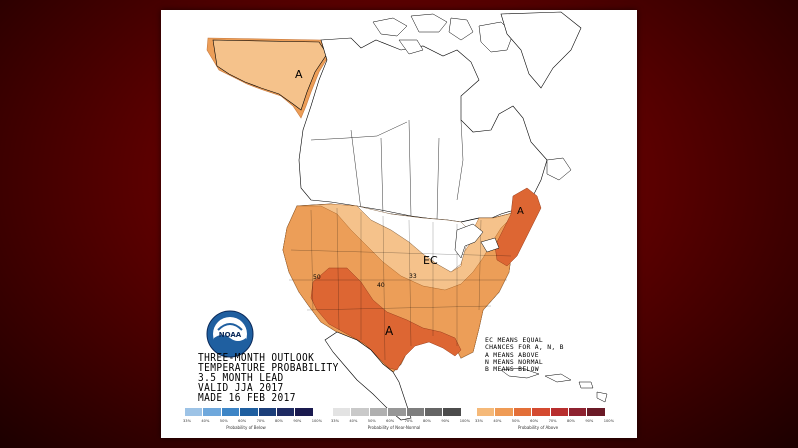 The image size is (798, 448). Describe the element at coordinates (559, 169) in the screenshot. I see `newfoundland` at that location.